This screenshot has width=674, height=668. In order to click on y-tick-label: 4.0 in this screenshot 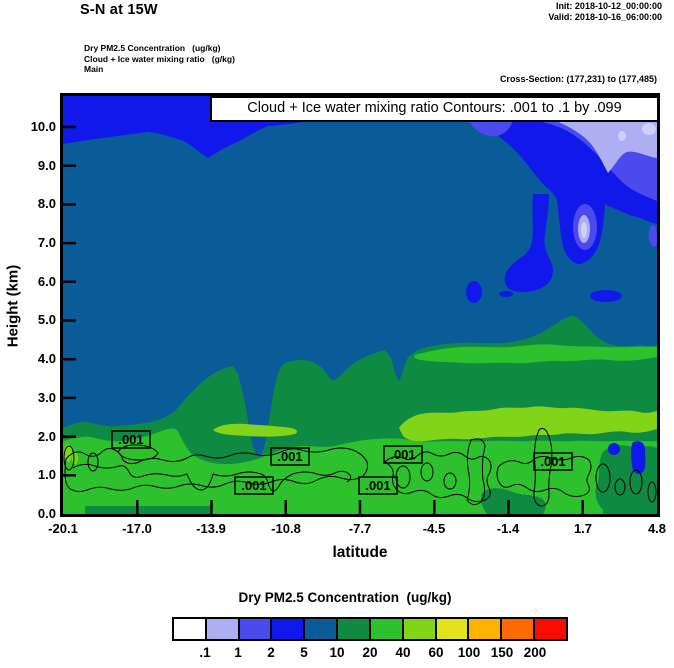, I will do `click(46, 358)`.